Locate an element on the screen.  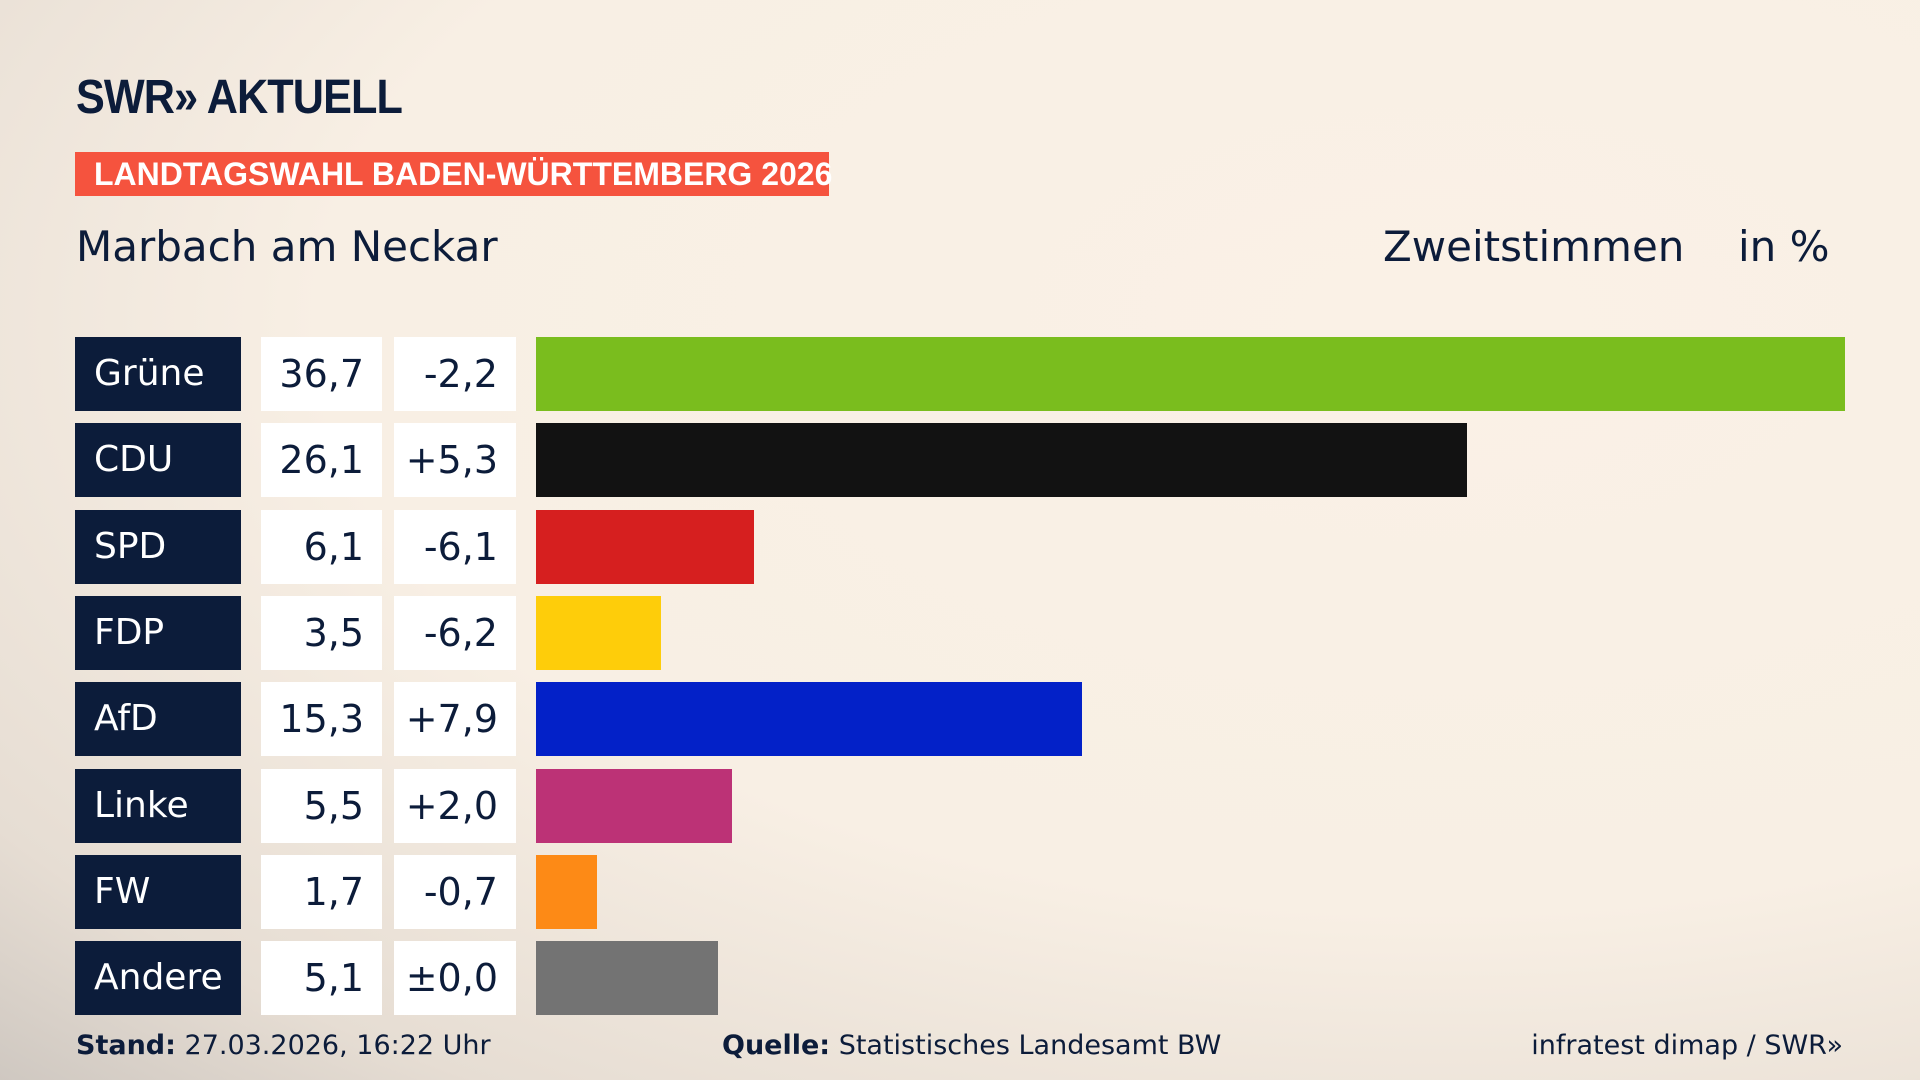
vote-type-label: Zweitstimmen is located at coordinates (1534, 246).